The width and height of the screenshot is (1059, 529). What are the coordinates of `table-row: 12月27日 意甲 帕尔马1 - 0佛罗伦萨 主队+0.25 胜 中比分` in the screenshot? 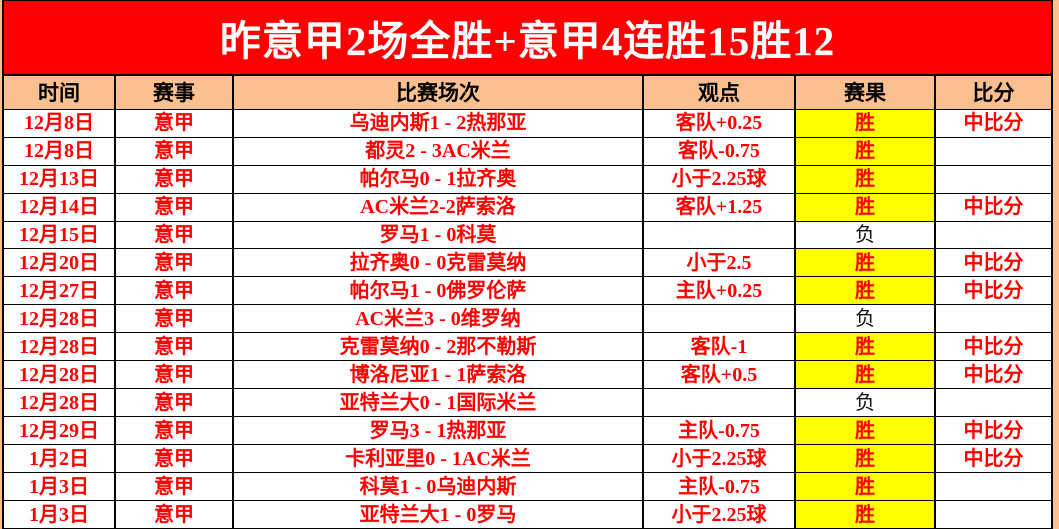 It's located at (528, 291).